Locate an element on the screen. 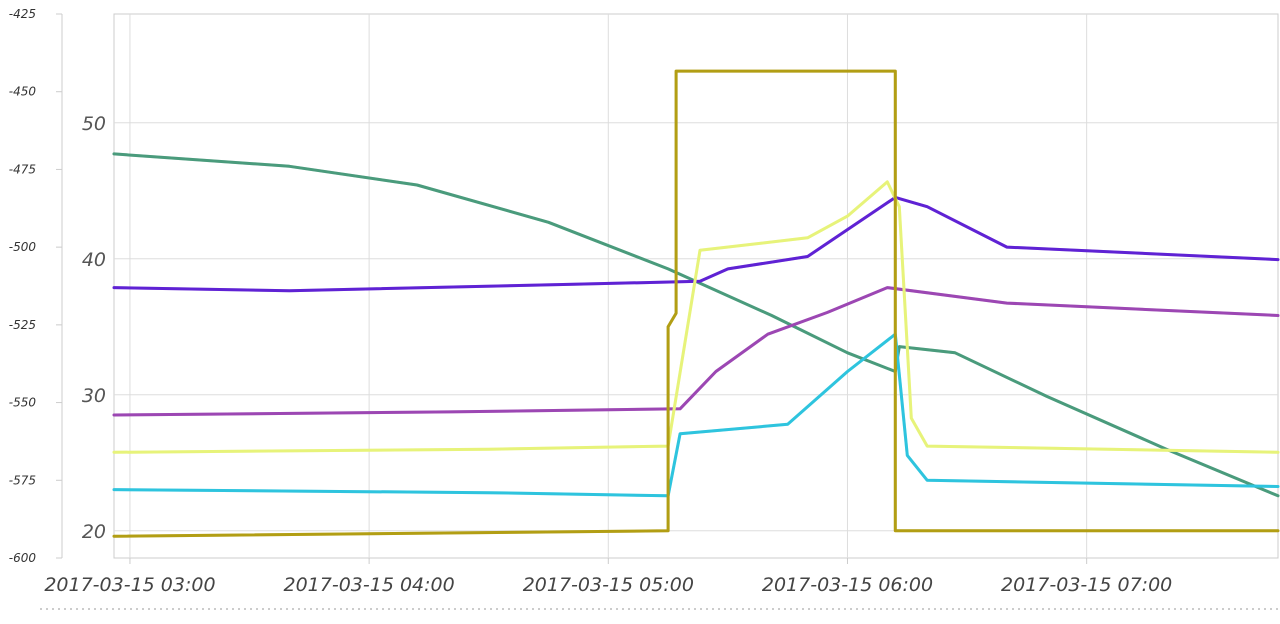 The width and height of the screenshot is (1280, 624). series-line-purple is located at coordinates (696, 244).